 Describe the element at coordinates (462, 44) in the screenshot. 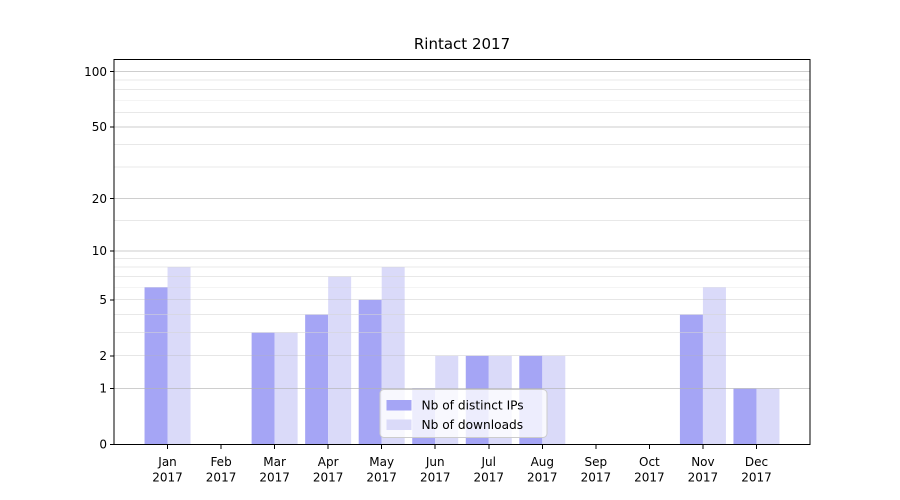

I see `chart-title: Rintact 2017` at that location.